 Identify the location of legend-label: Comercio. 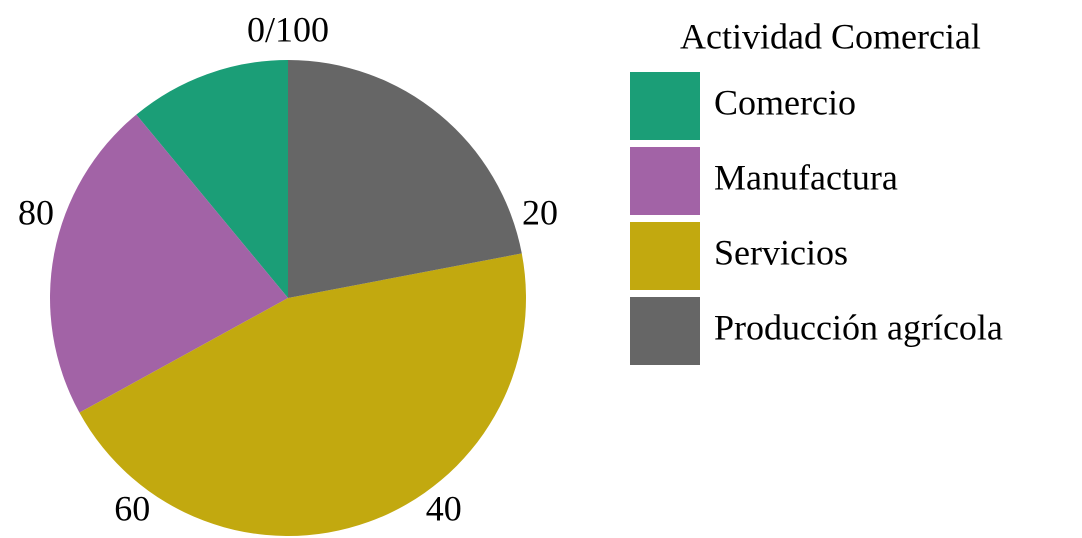
(785, 102).